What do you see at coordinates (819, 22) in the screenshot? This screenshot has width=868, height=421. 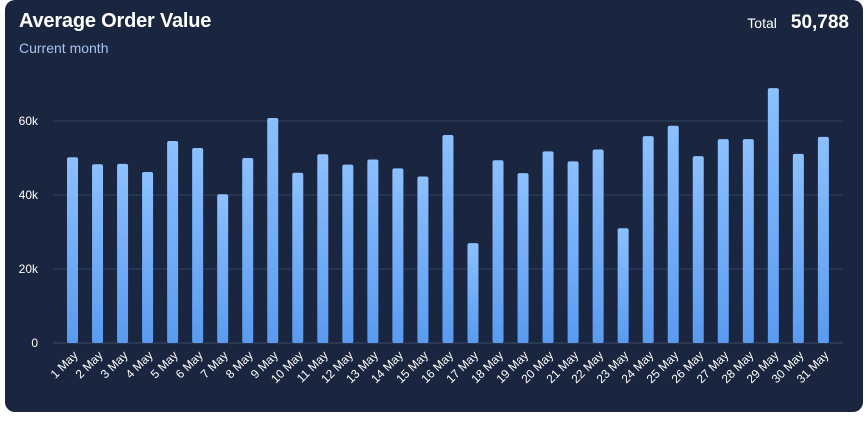 I see `total-value: 50,788` at bounding box center [819, 22].